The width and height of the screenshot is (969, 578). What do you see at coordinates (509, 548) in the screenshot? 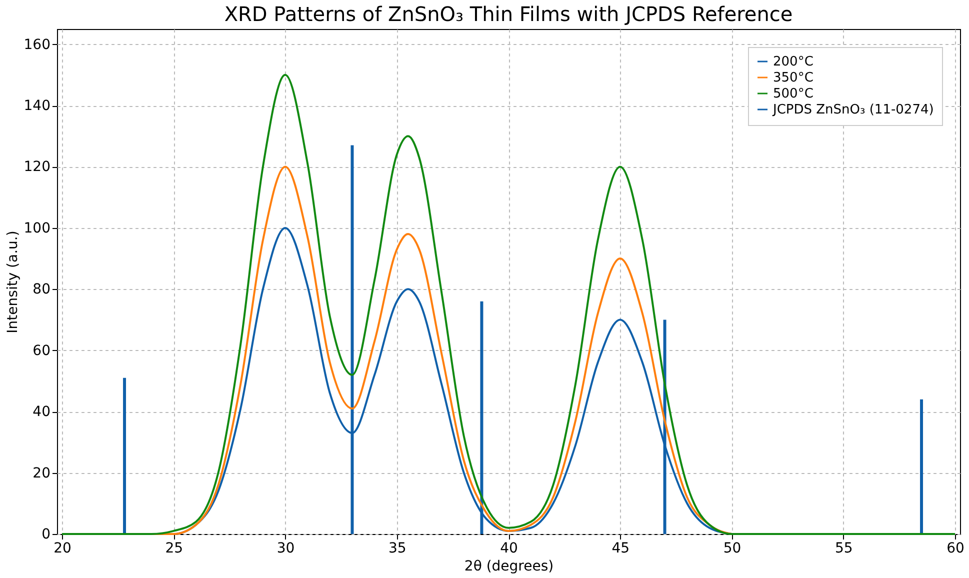
I see `x-tick-label: 40` at bounding box center [509, 548].